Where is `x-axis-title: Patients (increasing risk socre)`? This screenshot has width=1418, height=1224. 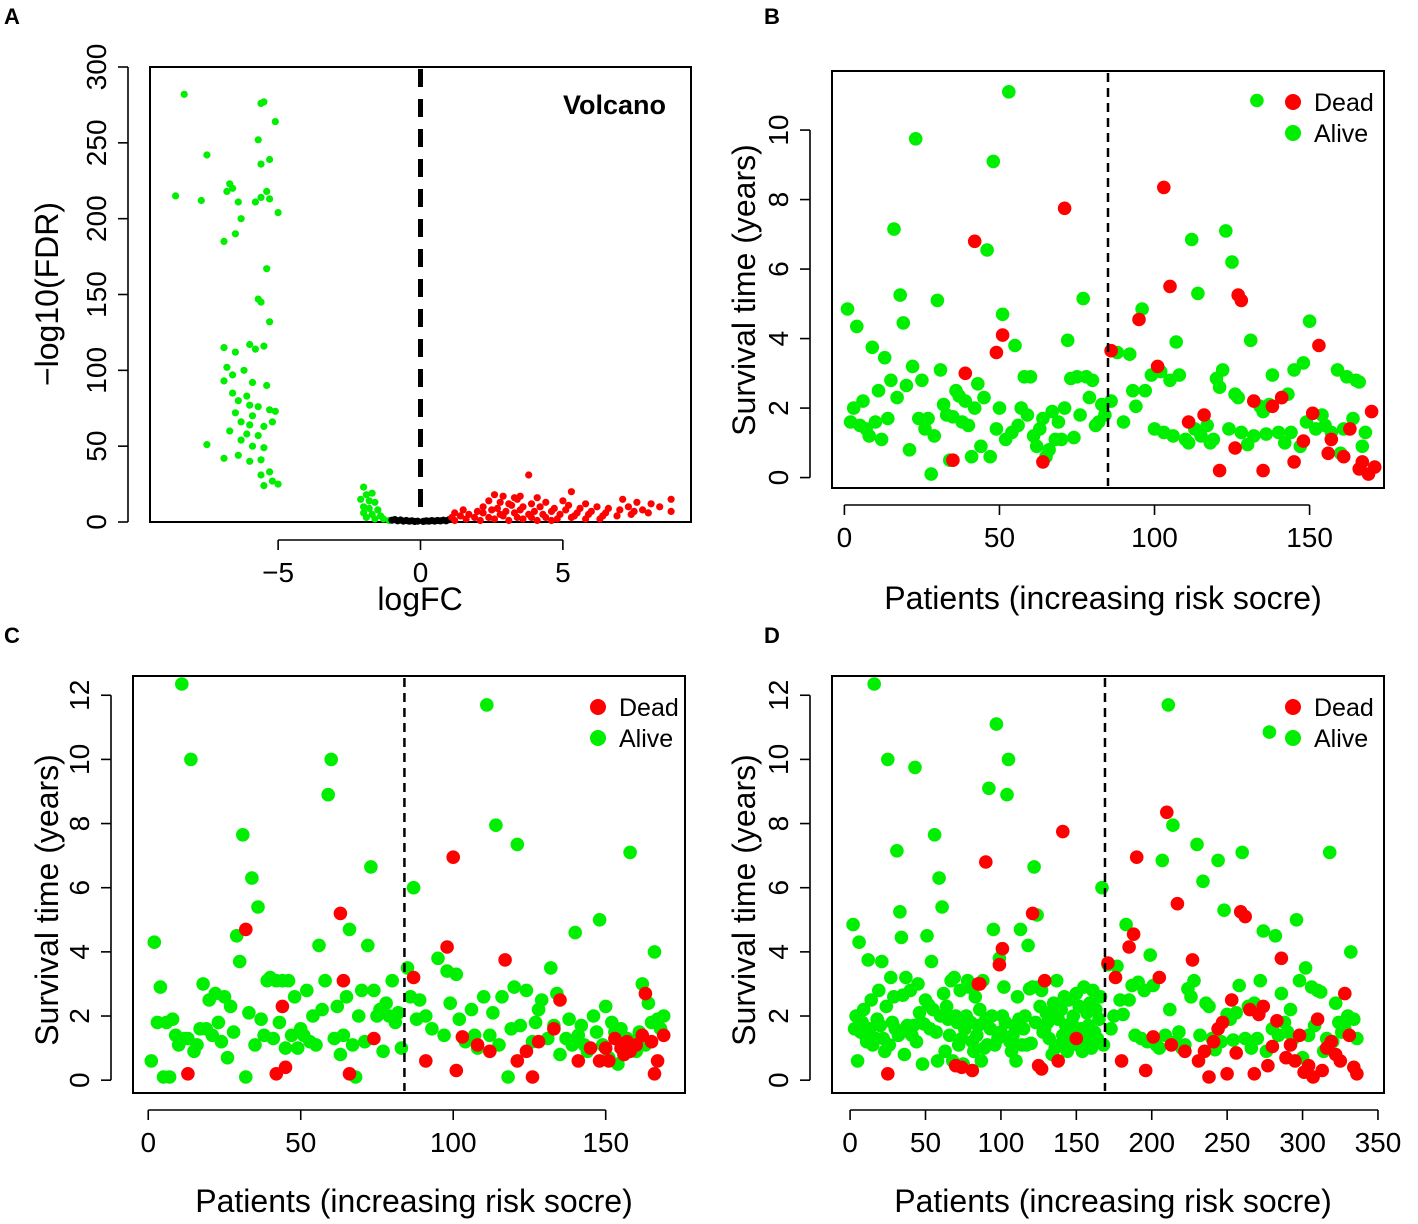 x-axis-title: Patients (increasing risk socre) is located at coordinates (1102, 598).